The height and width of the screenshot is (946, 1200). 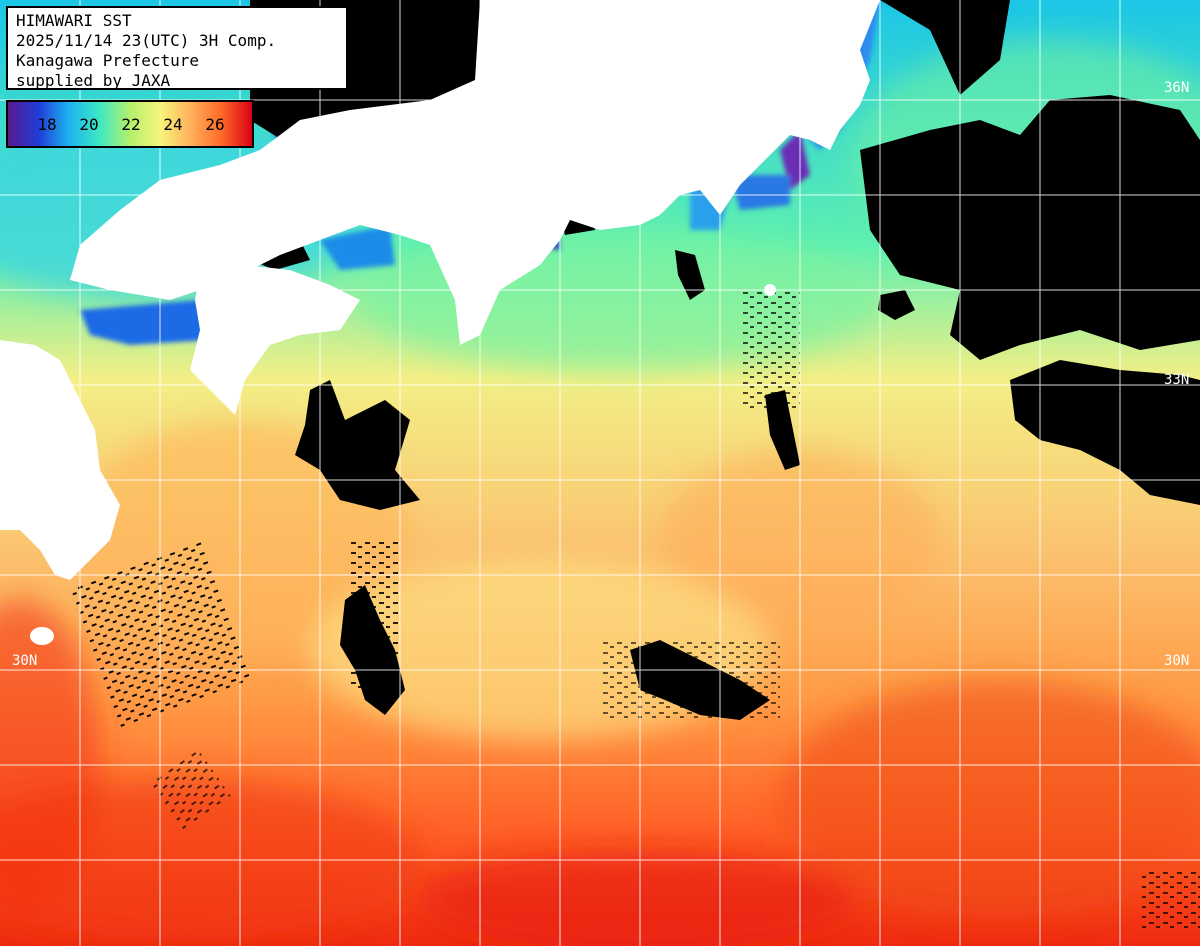 What do you see at coordinates (1177, 88) in the screenshot?
I see `lat-label-36n-right: 36N` at bounding box center [1177, 88].